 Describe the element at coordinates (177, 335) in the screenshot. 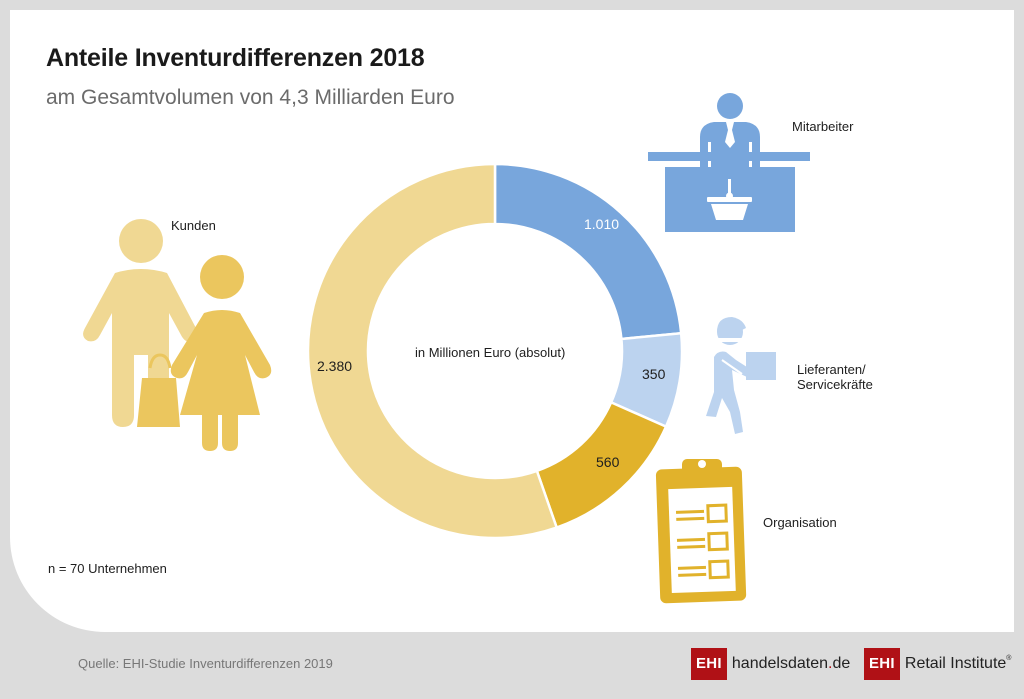

I see `customers-icon` at that location.